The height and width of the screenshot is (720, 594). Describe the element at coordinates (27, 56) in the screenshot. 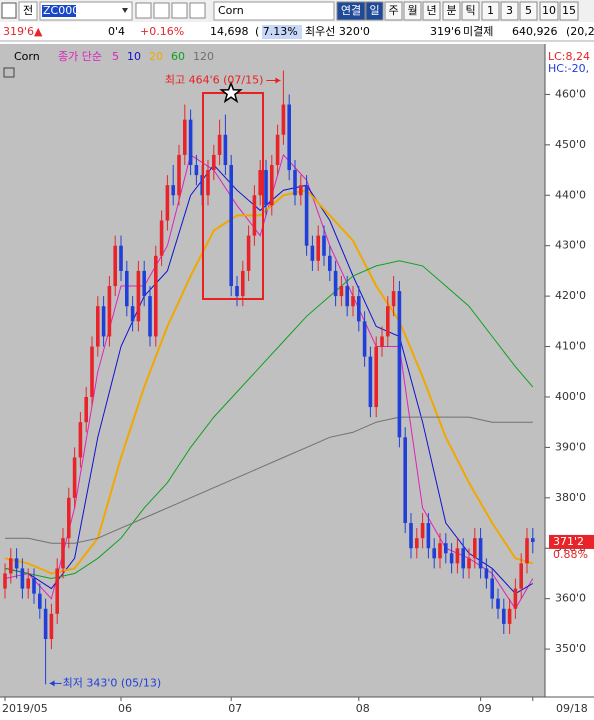

I see `legend-symbol: Corn` at that location.